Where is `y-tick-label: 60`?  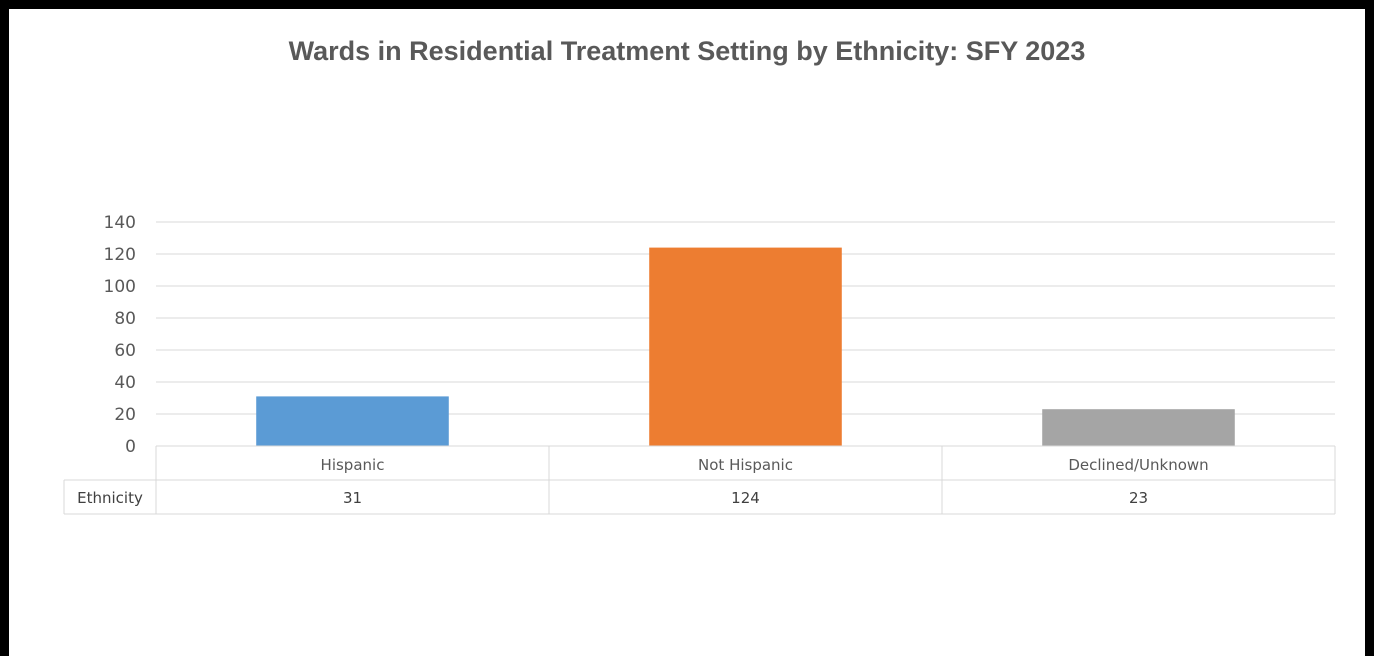 y-tick-label: 60 is located at coordinates (125, 351).